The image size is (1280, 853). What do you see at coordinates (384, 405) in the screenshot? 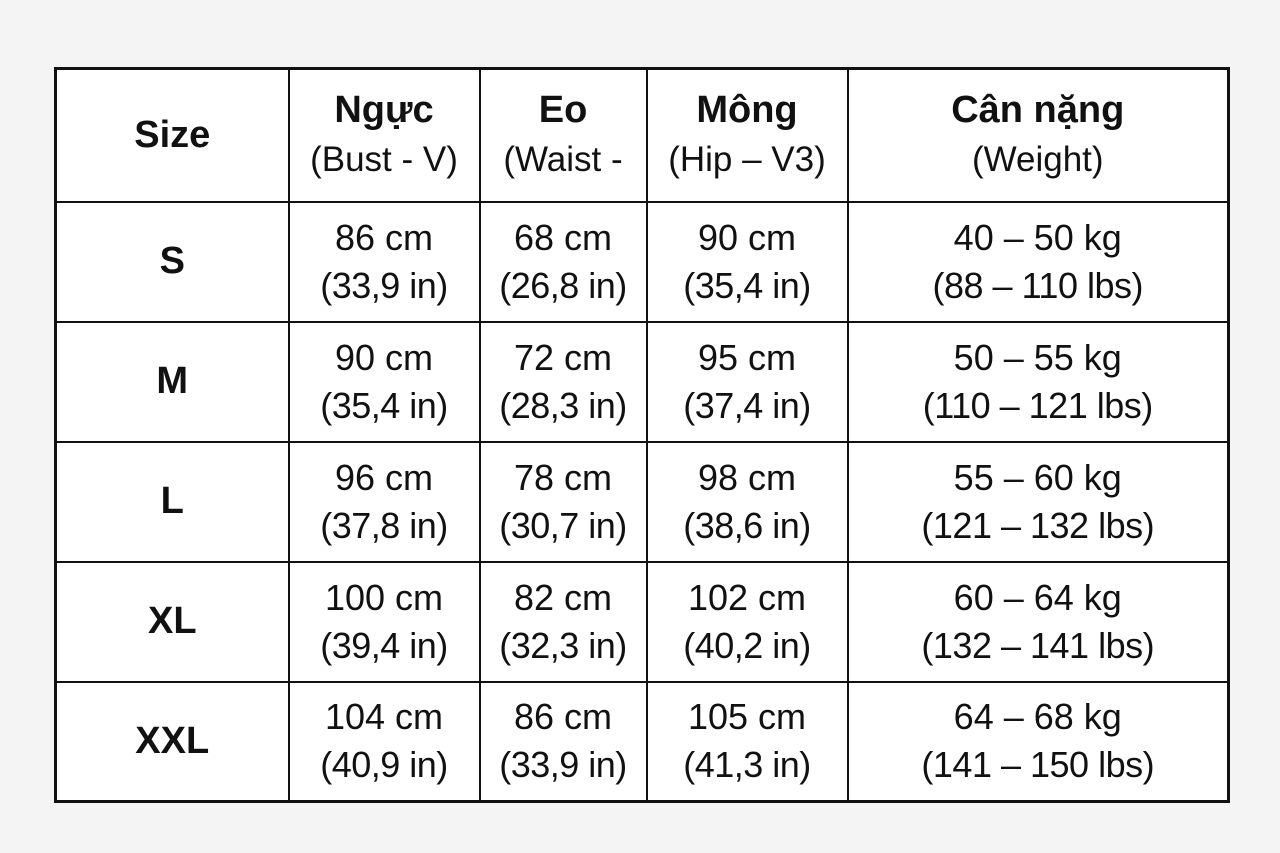
I see `bust-in: (35,4 in)` at bounding box center [384, 405].